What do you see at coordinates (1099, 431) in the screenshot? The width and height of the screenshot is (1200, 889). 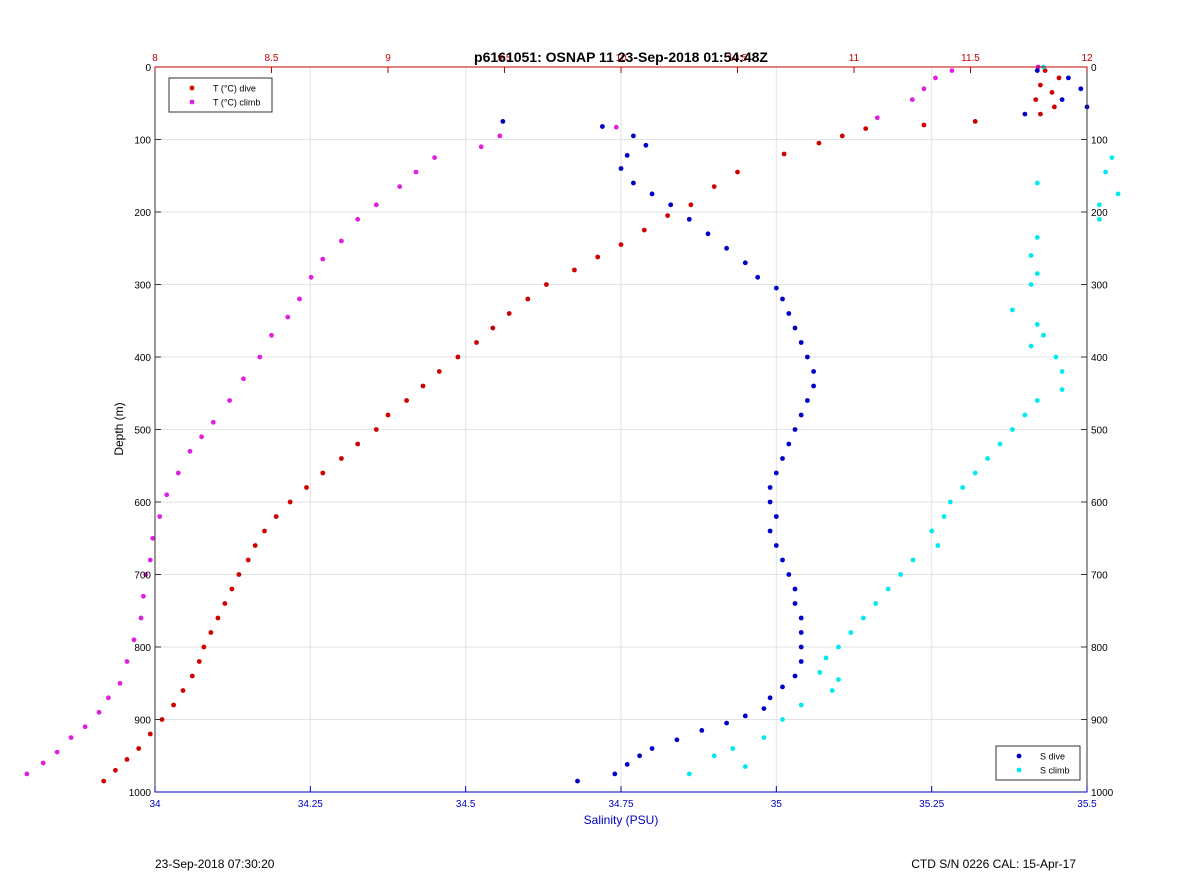 I see `y-tick-label-right-500: 500` at bounding box center [1099, 431].